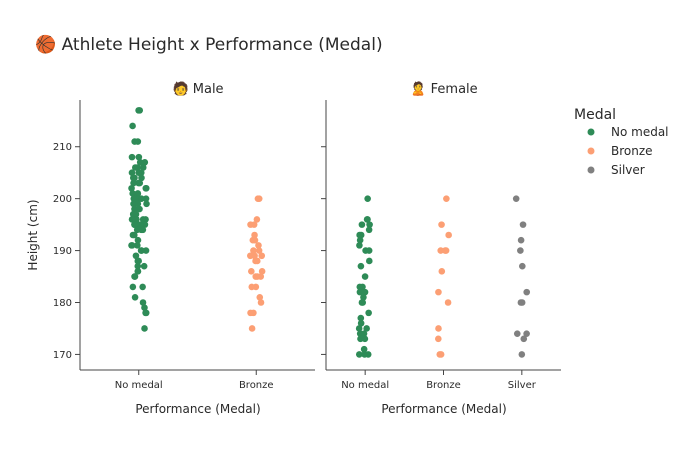 The width and height of the screenshot is (684, 450). Describe the element at coordinates (209, 44) in the screenshot. I see `chart-title: 🏀 Athlete Height x Performance (Medal)` at that location.